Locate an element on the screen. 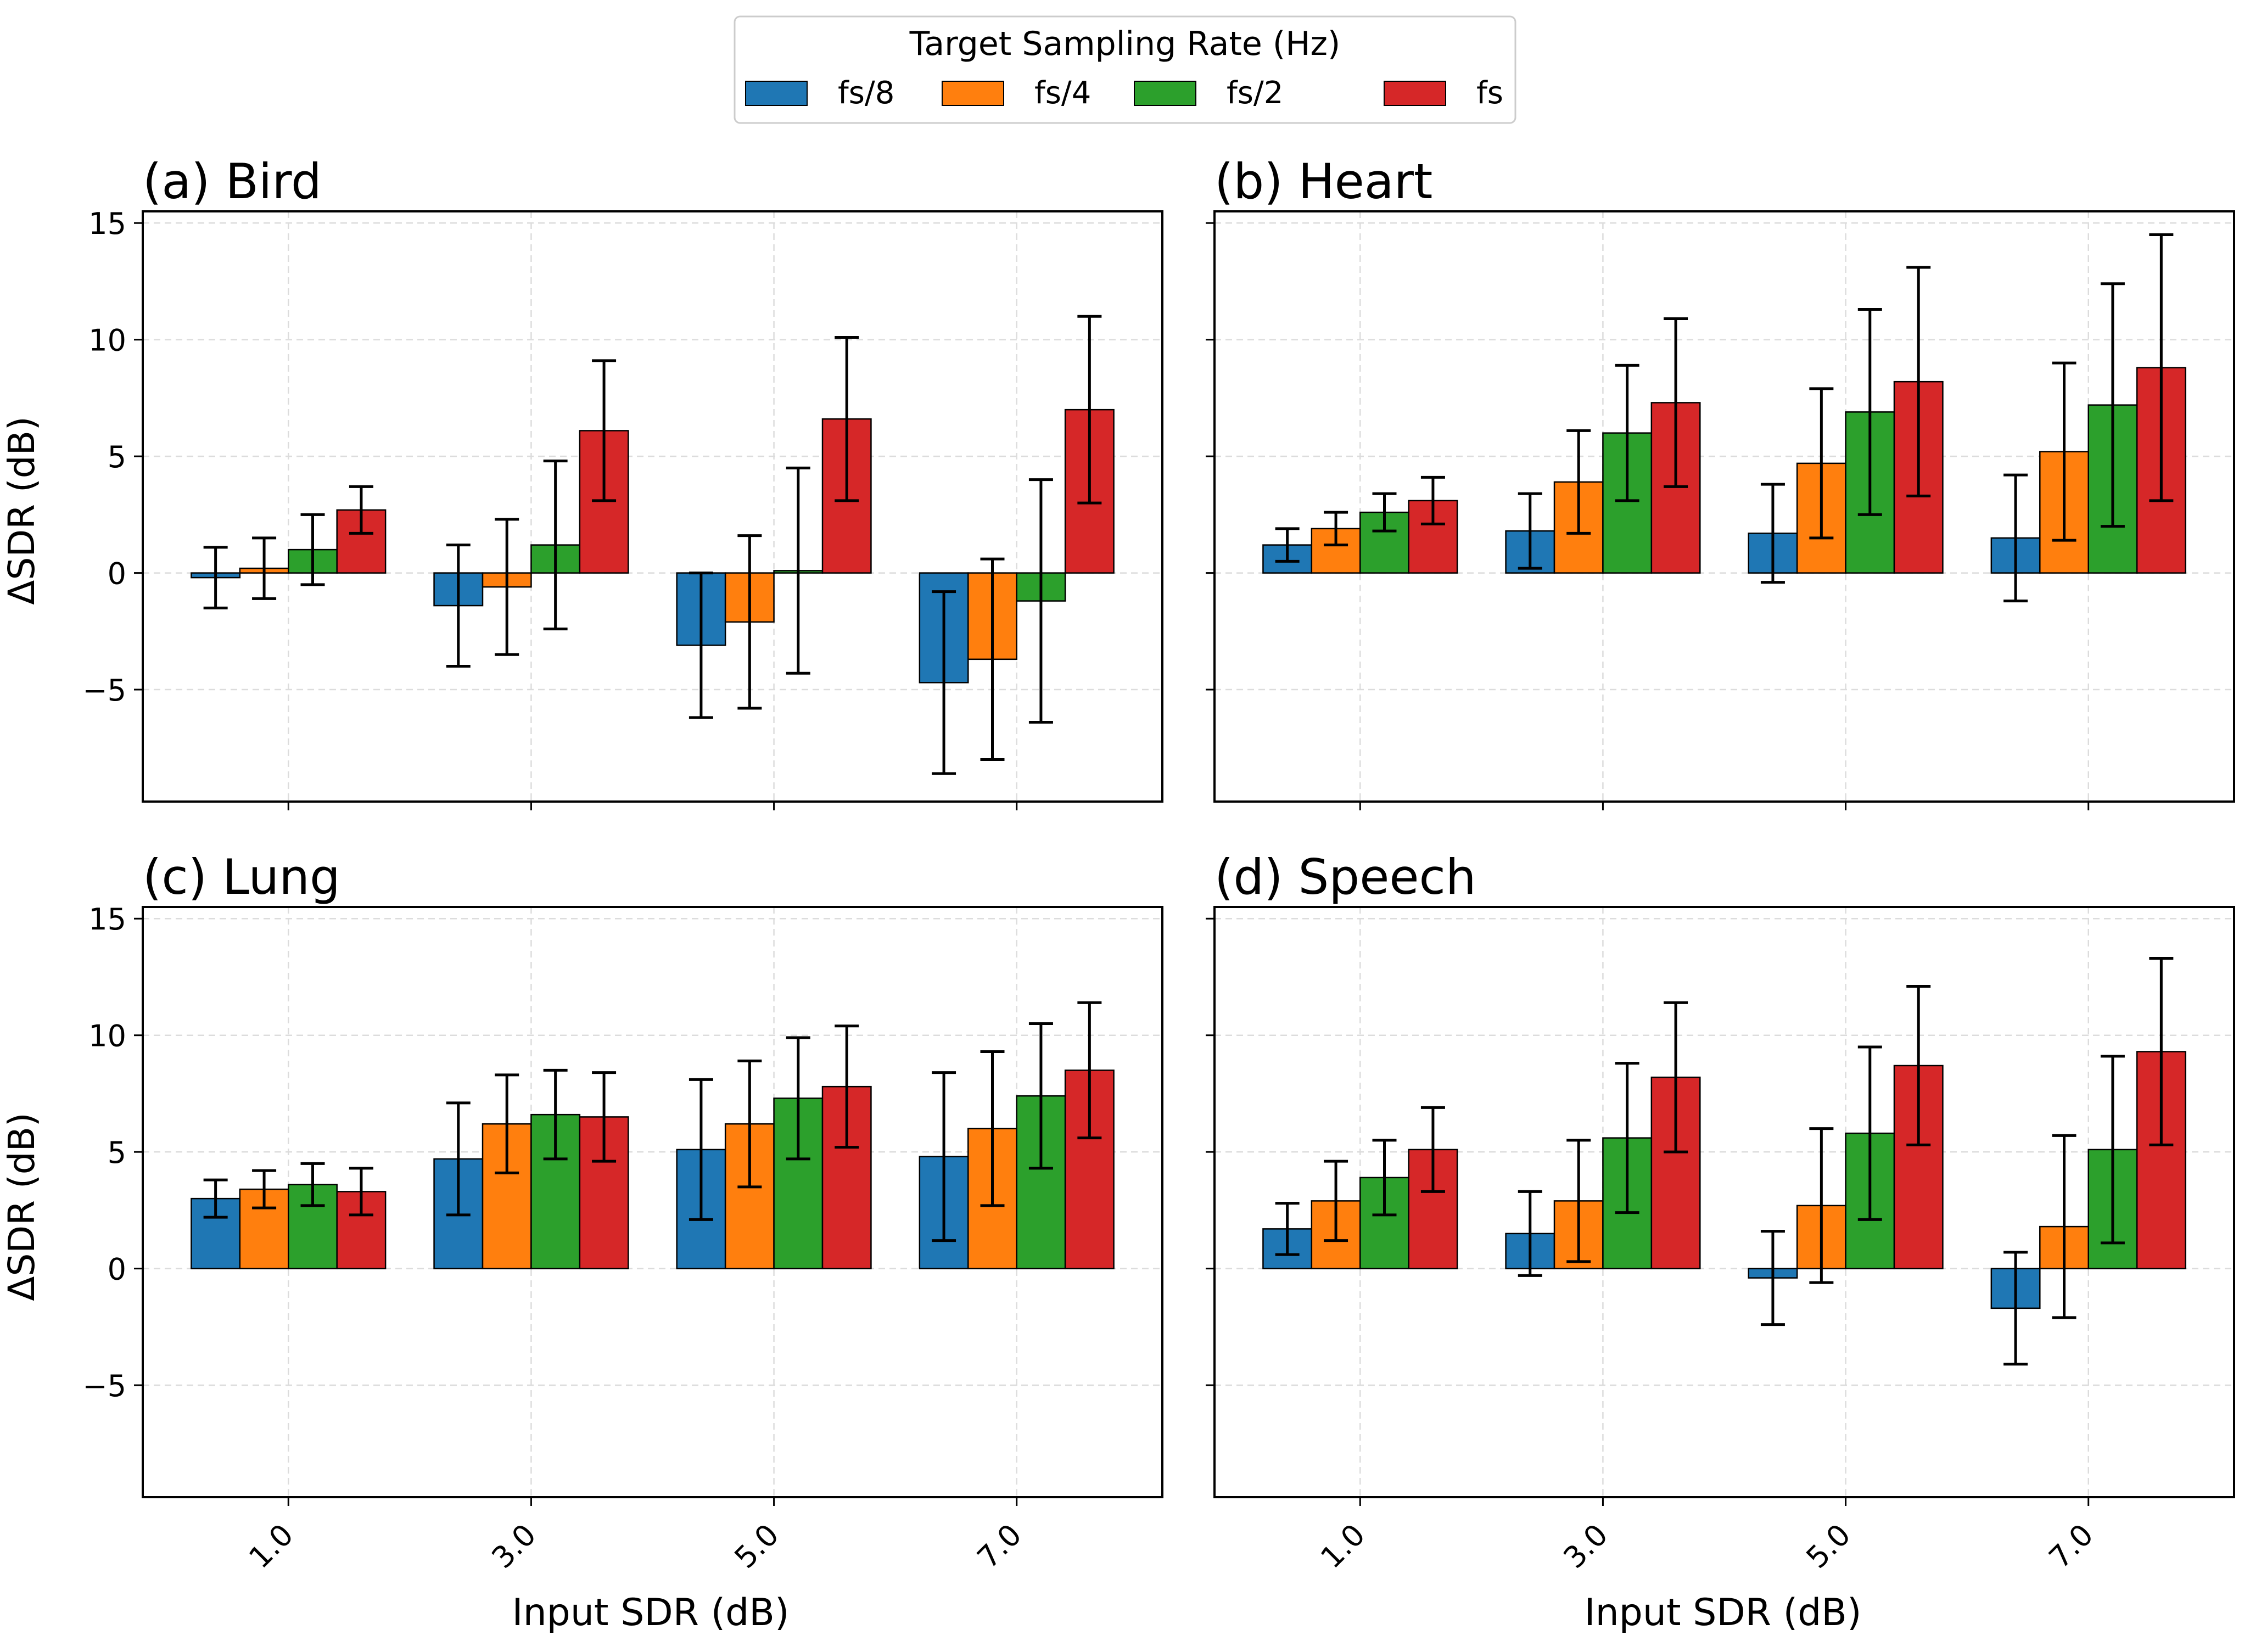 Image resolution: width=2250 pixels, height=1652 pixels. legend-label-fs-2: fs/2 is located at coordinates (1255, 93).